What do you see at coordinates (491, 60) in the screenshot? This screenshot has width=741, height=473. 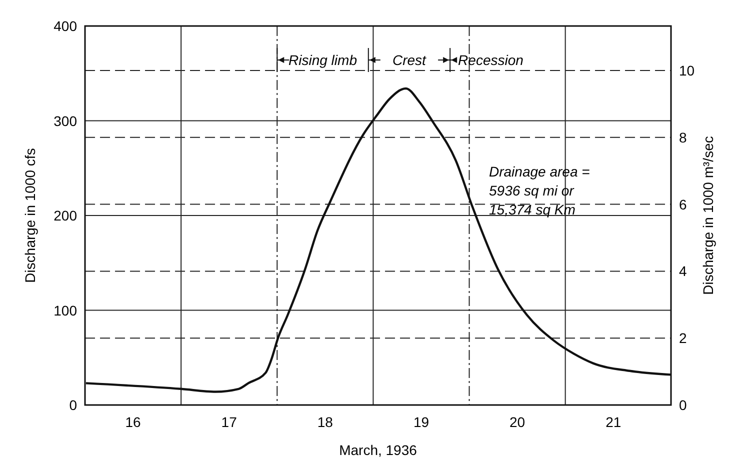 I see `annotation: Recession` at bounding box center [491, 60].